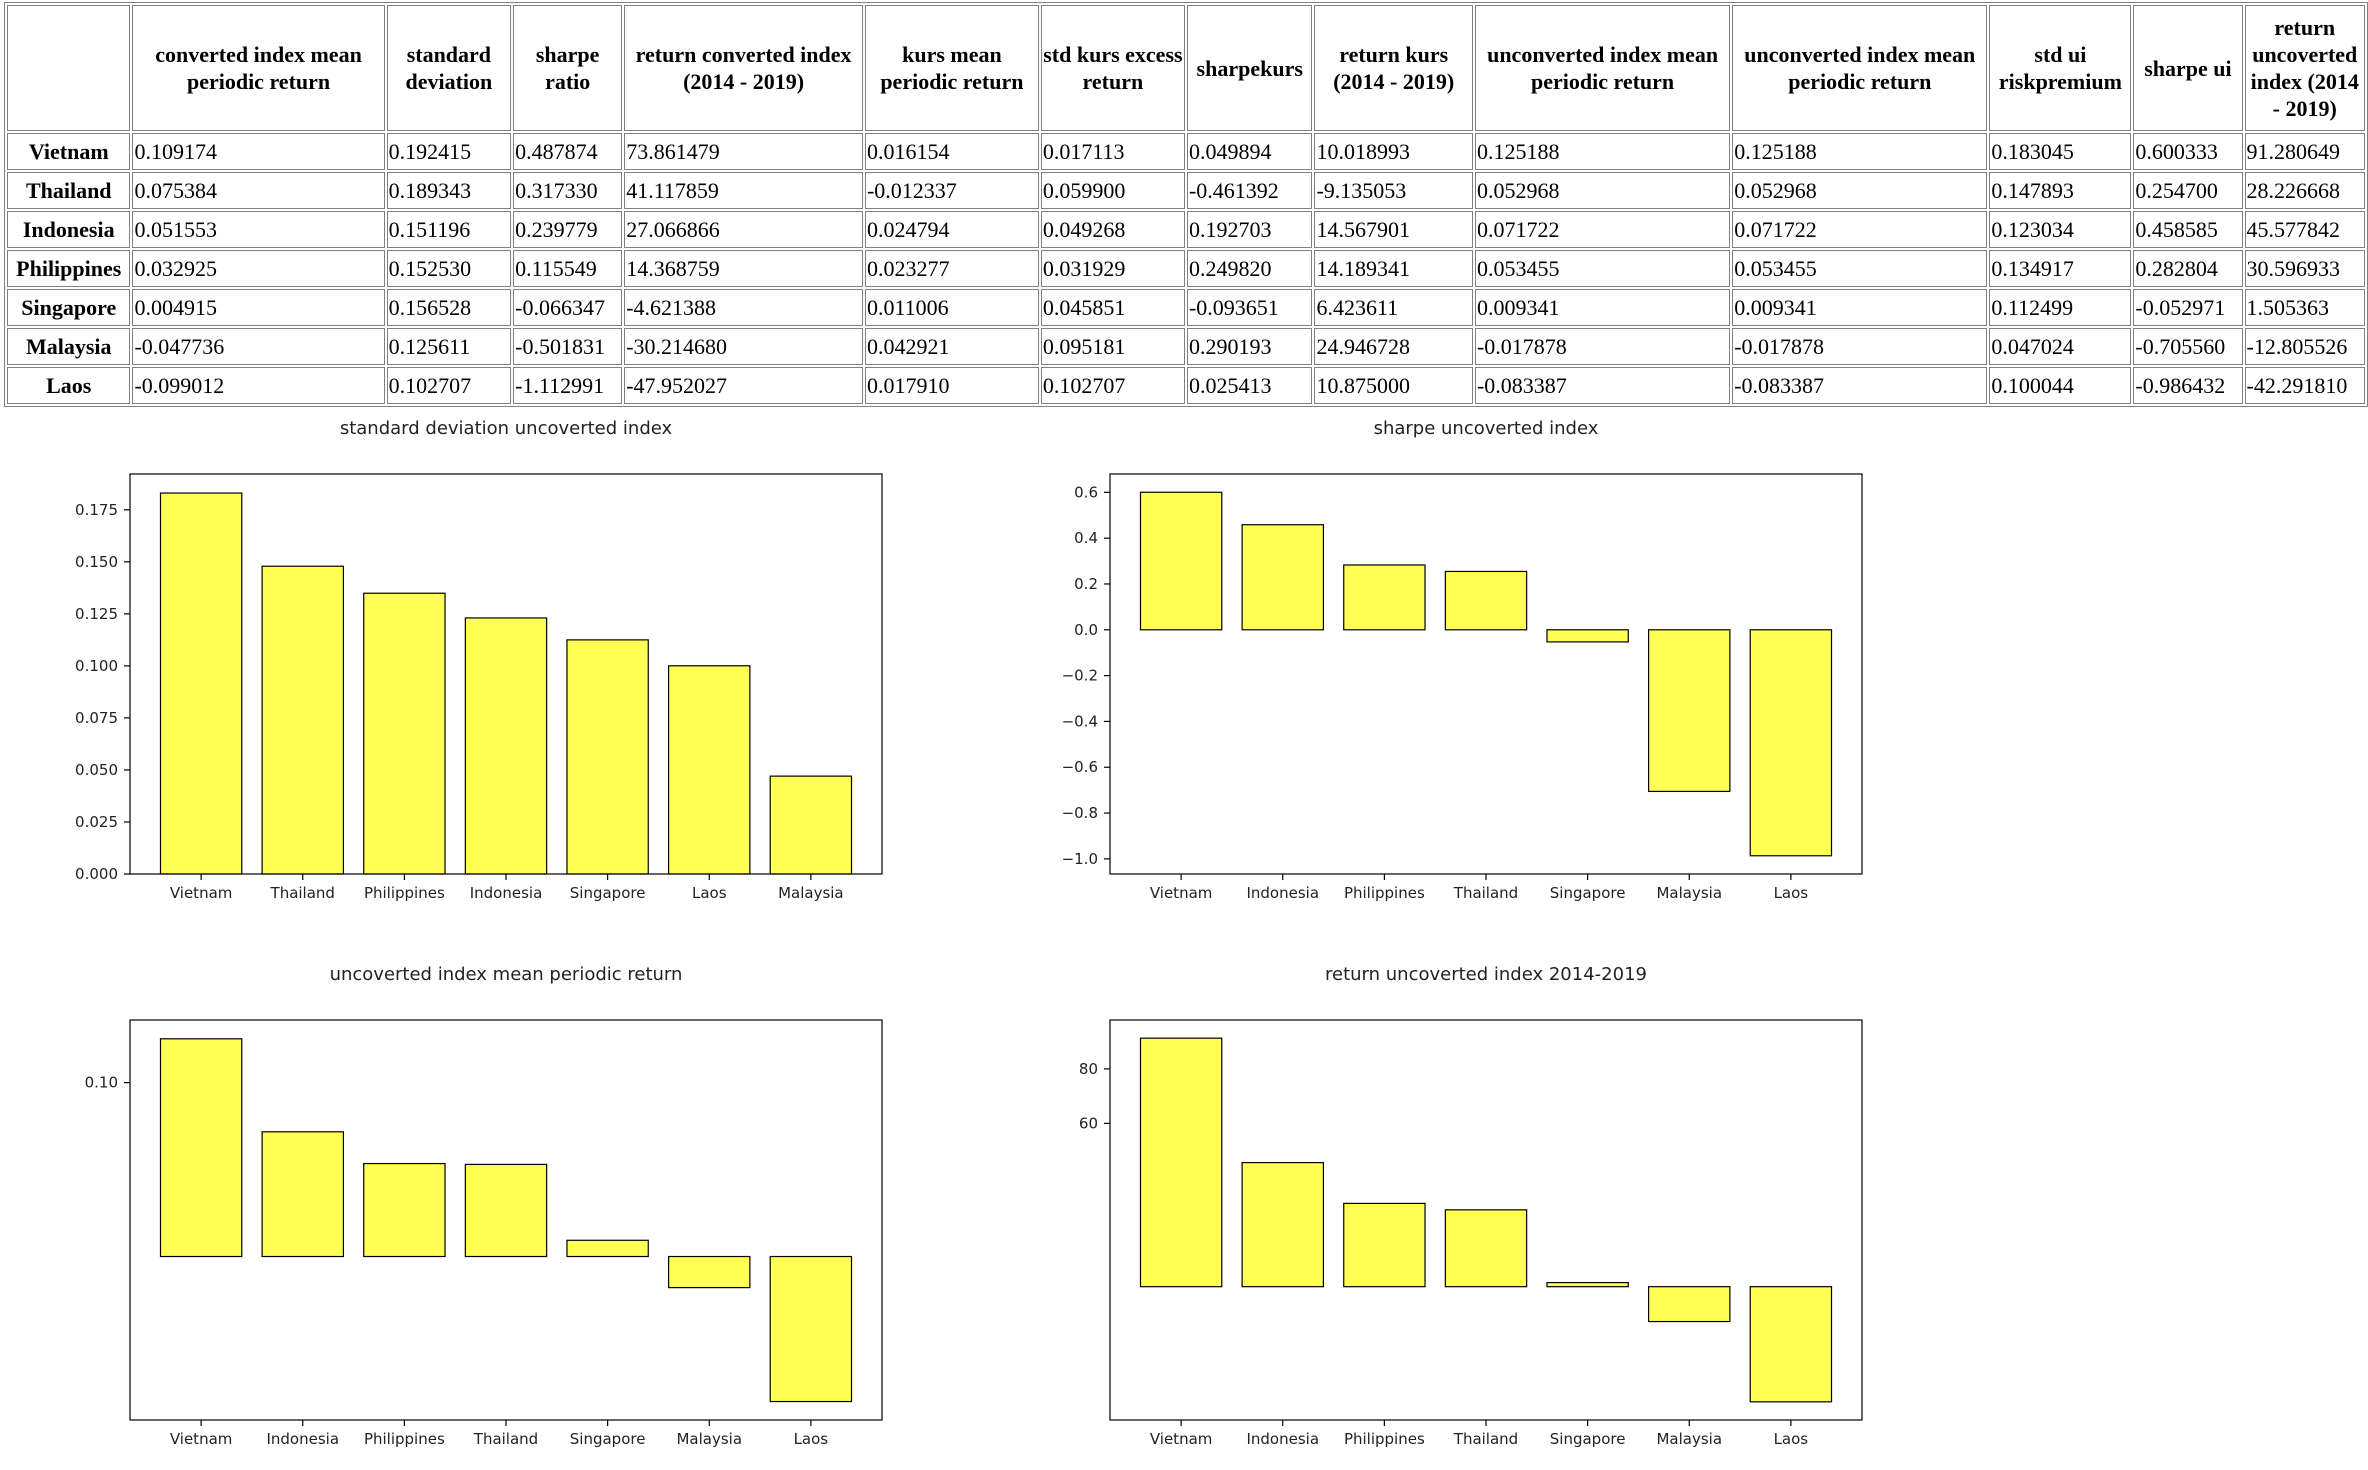 This screenshot has width=2368, height=1470. Describe the element at coordinates (449, 268) in the screenshot. I see `table-cell: 0.152530` at that location.